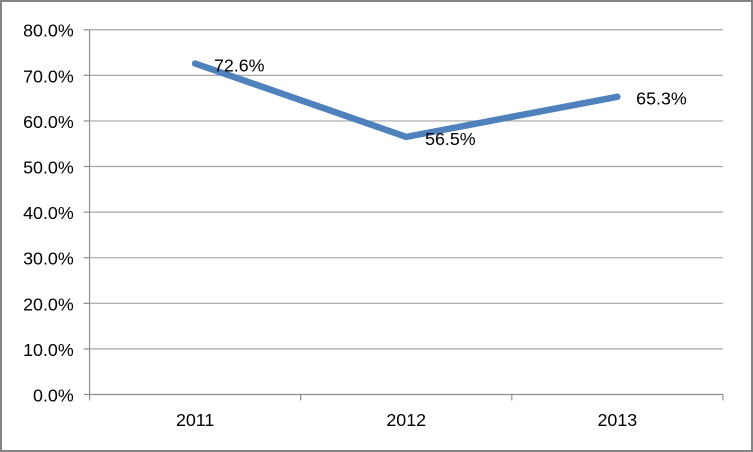 The image size is (753, 452). What do you see at coordinates (406, 100) in the screenshot?
I see `series-line` at bounding box center [406, 100].